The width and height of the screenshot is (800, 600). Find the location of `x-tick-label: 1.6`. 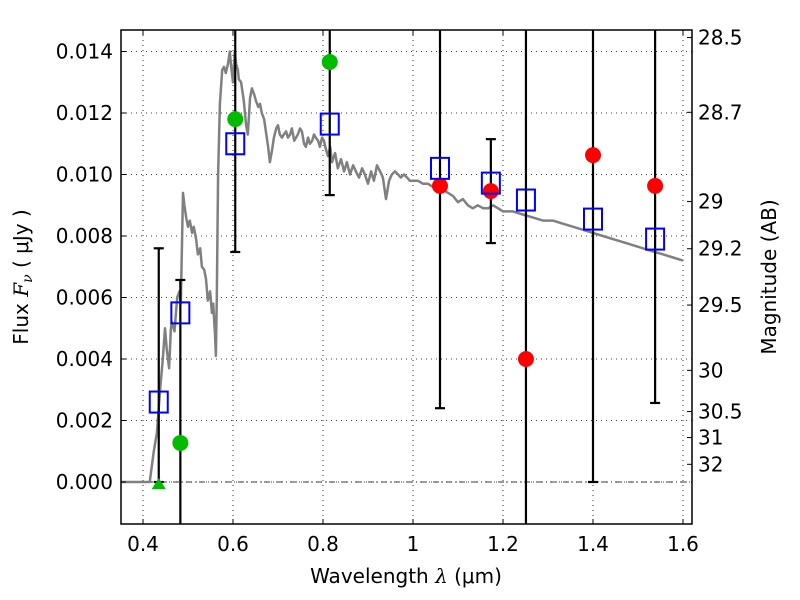

x-tick-label: 1.6 is located at coordinates (683, 544).